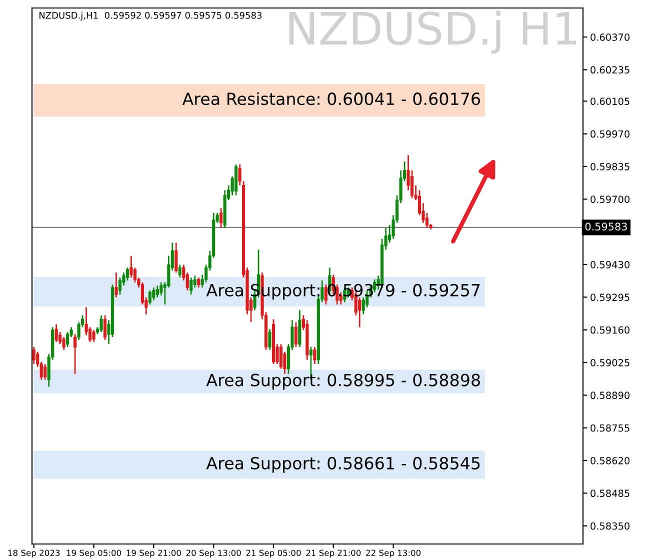 The width and height of the screenshot is (664, 560). I want to click on ref-line-label: 0.59583, so click(606, 226).